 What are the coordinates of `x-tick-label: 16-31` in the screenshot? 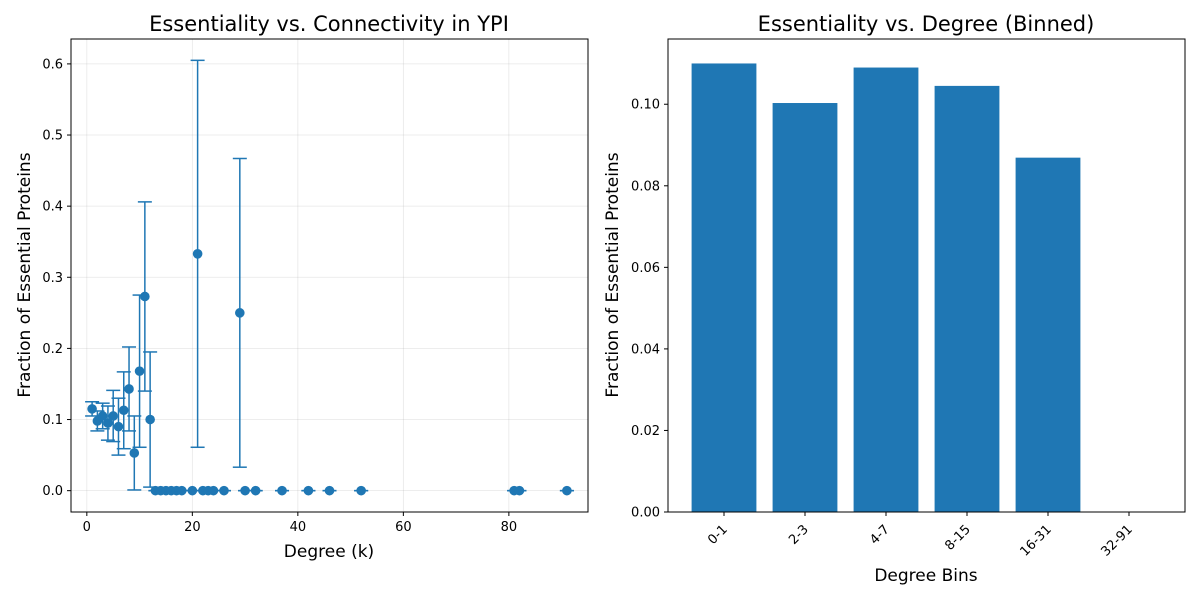 It's located at (1036, 540).